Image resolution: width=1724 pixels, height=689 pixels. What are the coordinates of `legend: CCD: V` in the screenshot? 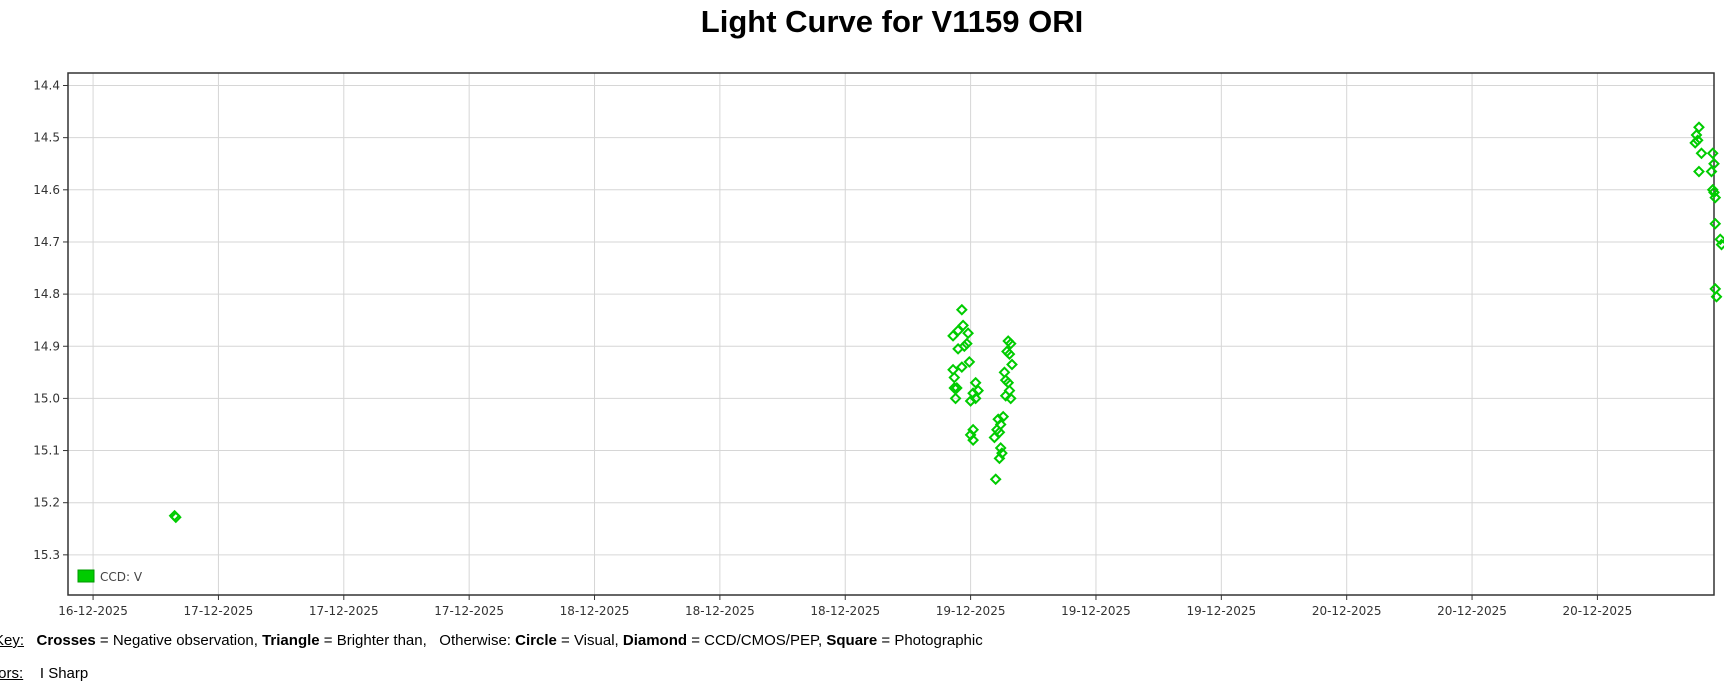 It's located at (110, 576).